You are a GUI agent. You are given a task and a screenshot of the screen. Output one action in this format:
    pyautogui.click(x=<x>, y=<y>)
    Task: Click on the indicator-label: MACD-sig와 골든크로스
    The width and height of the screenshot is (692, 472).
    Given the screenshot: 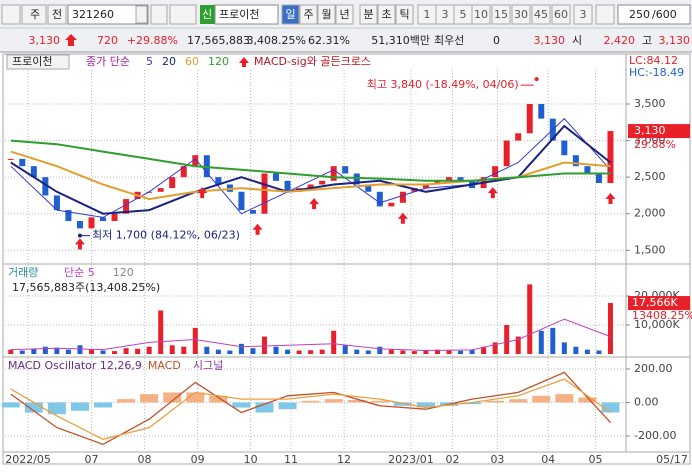 What is the action you would take?
    pyautogui.click(x=312, y=61)
    